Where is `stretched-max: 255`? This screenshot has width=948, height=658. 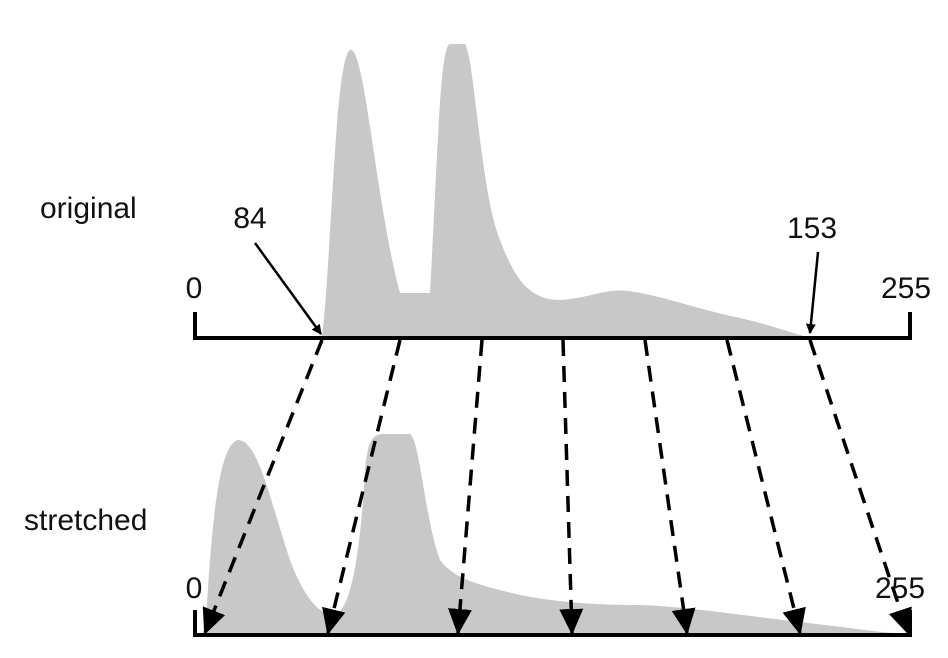
stretched-max: 255 is located at coordinates (900, 588).